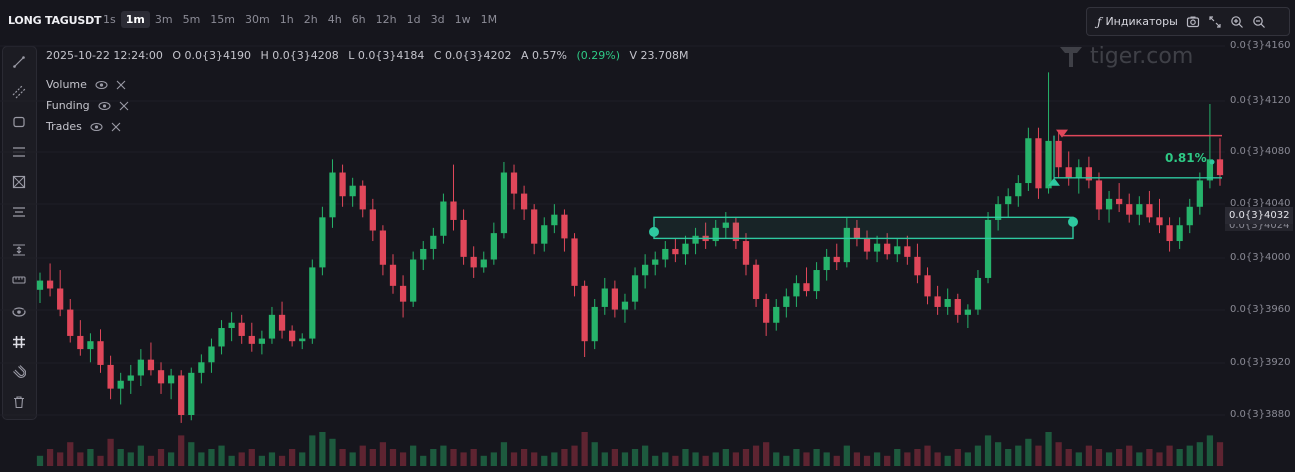 The height and width of the screenshot is (472, 1295). I want to click on trend-line-icon, so click(19, 62).